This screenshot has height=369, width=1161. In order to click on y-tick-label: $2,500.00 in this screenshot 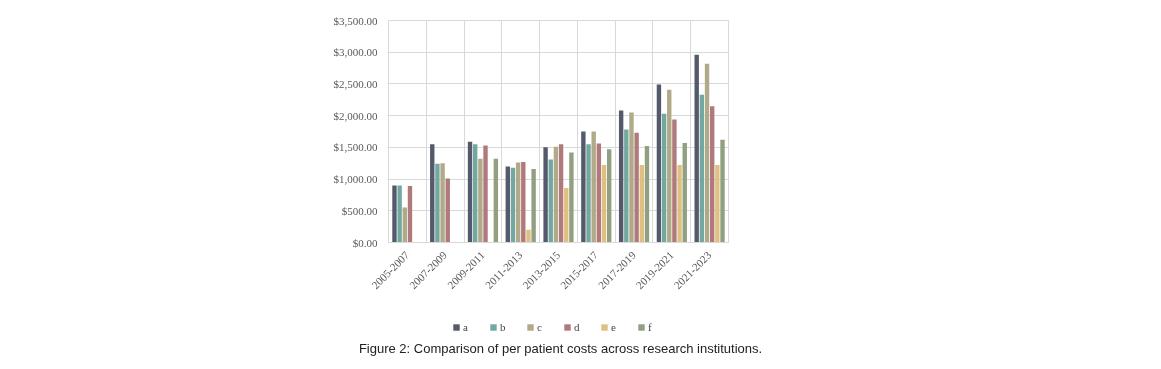, I will do `click(355, 83)`.